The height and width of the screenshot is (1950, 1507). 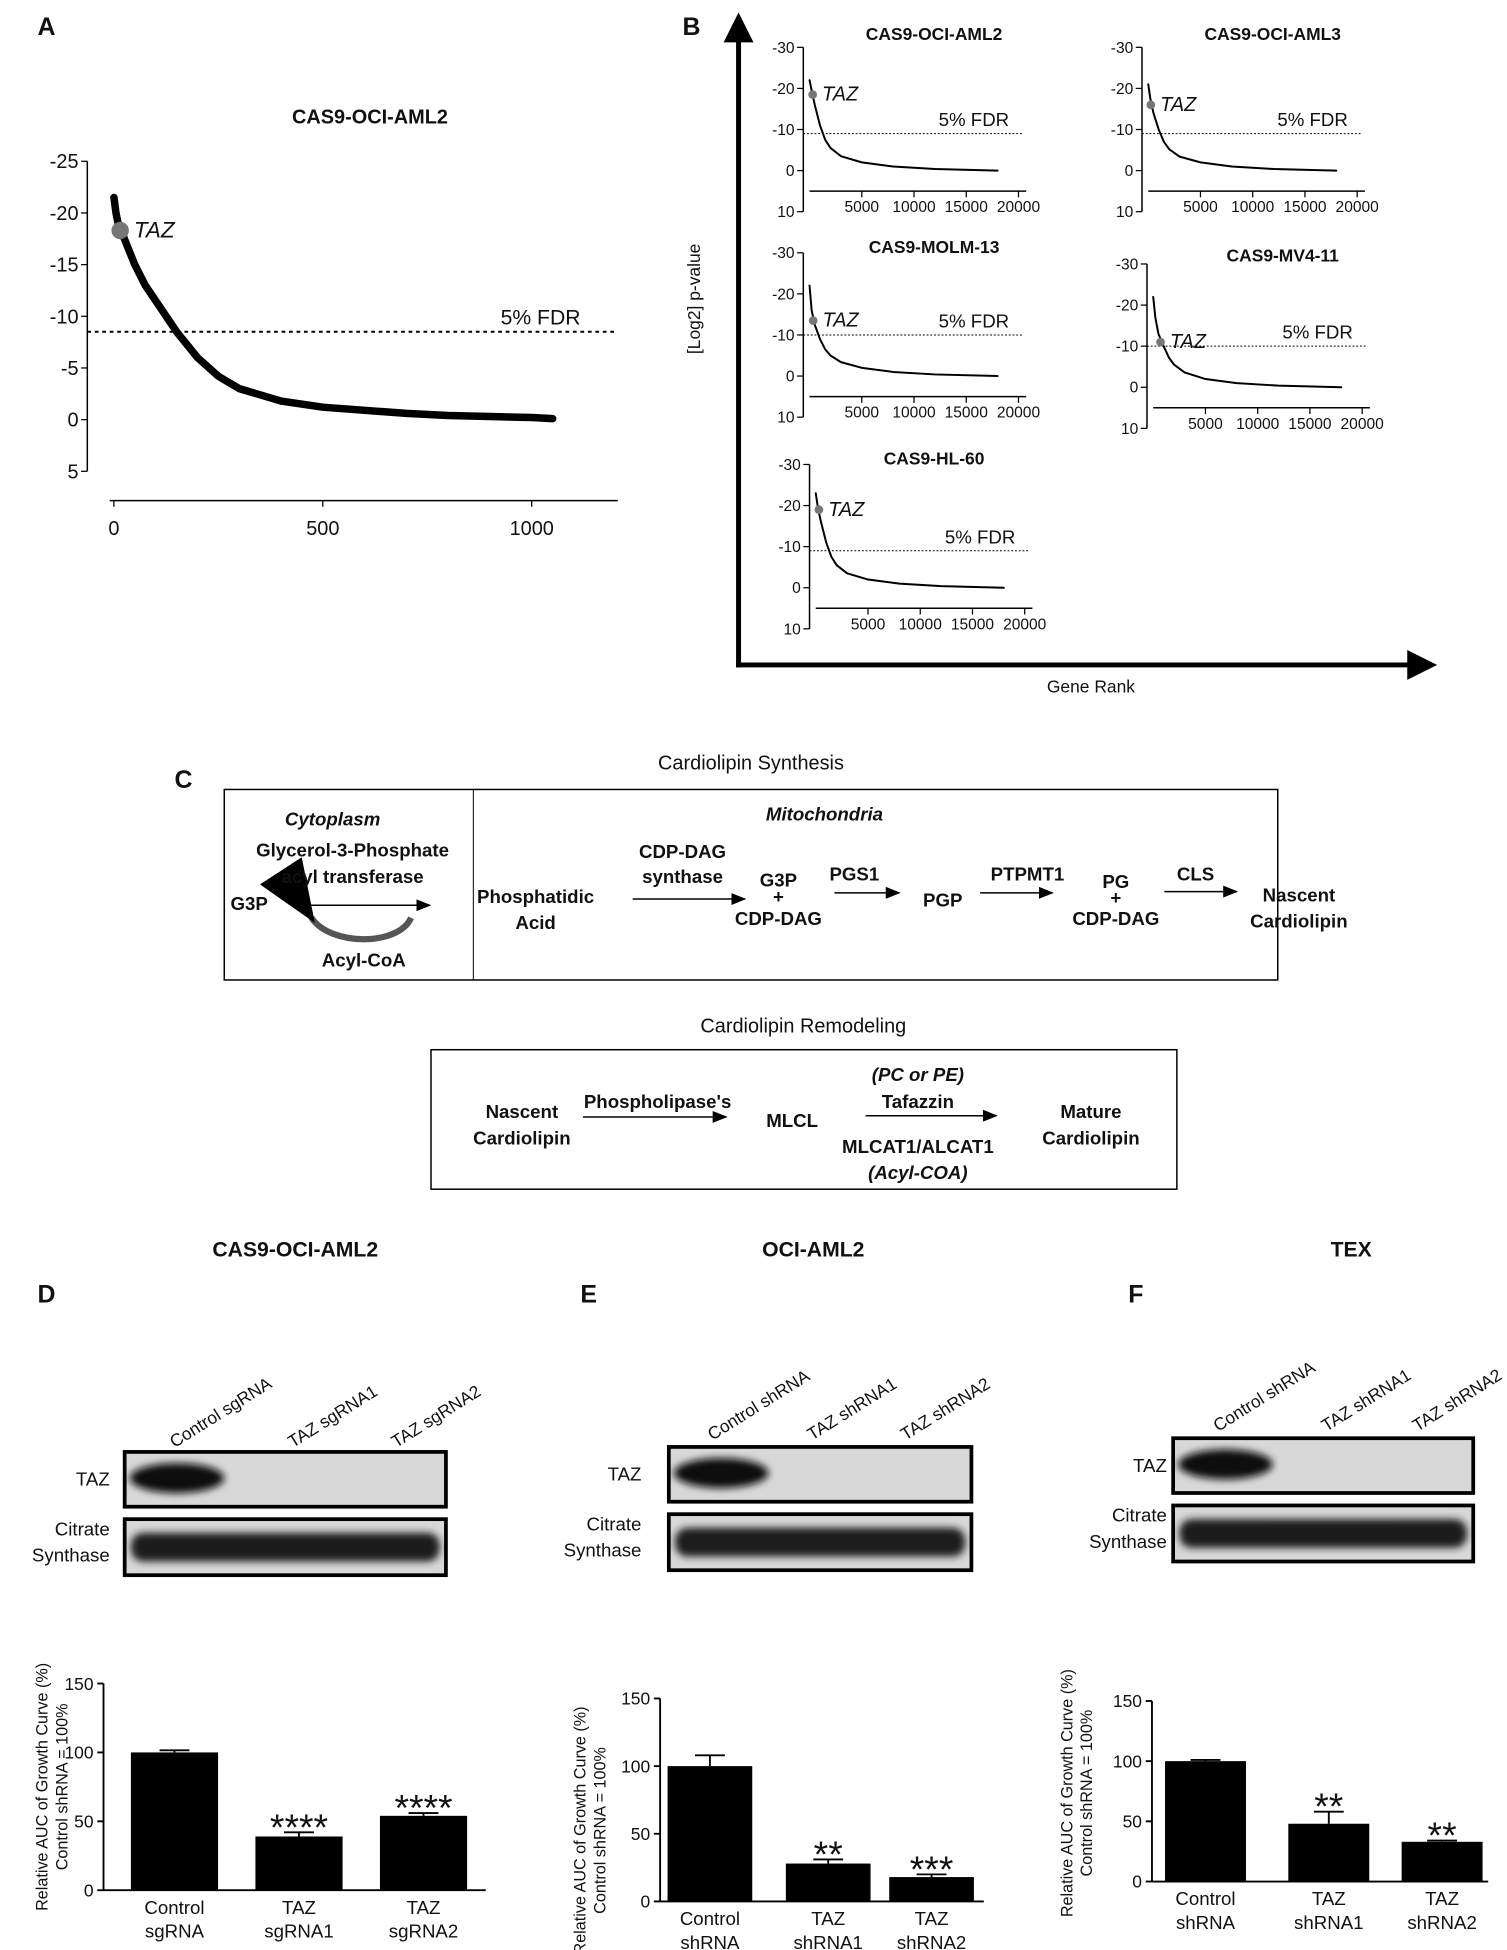 What do you see at coordinates (588, 1294) in the screenshot?
I see `panel-letter: E` at bounding box center [588, 1294].